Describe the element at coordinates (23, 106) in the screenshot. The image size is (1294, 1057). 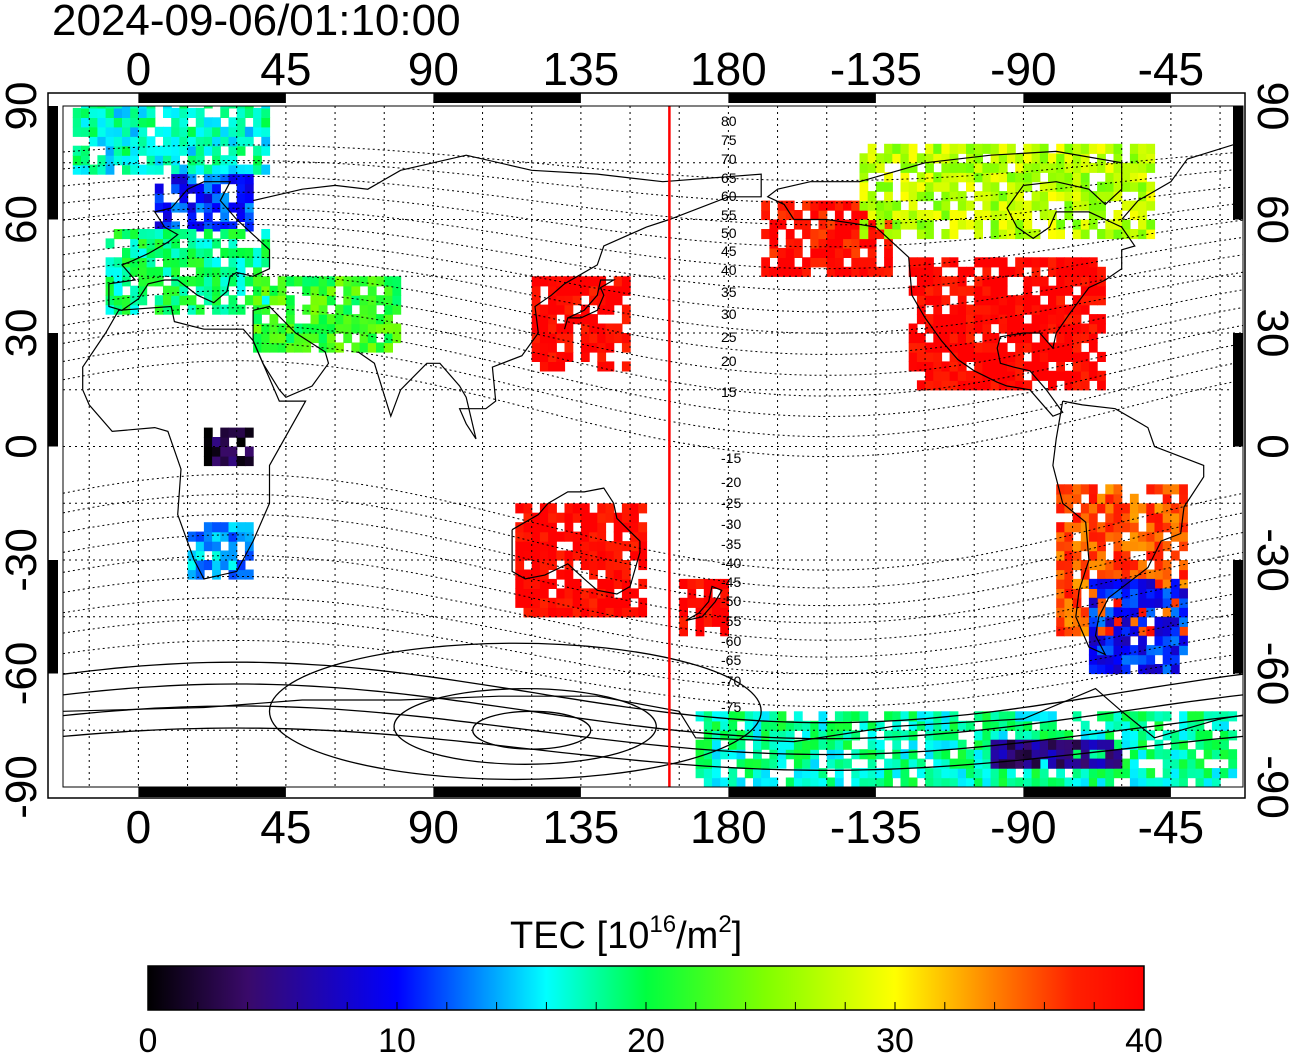
I see `y-tick-label-left: 90` at that location.